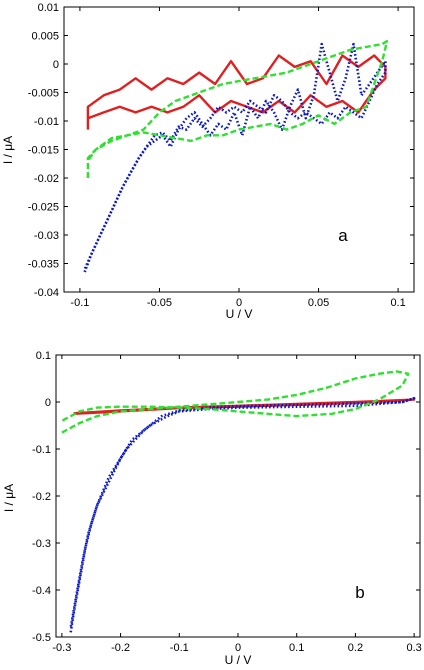 The image size is (424, 670). What do you see at coordinates (359, 592) in the screenshot?
I see `panel-label-b: b` at bounding box center [359, 592].